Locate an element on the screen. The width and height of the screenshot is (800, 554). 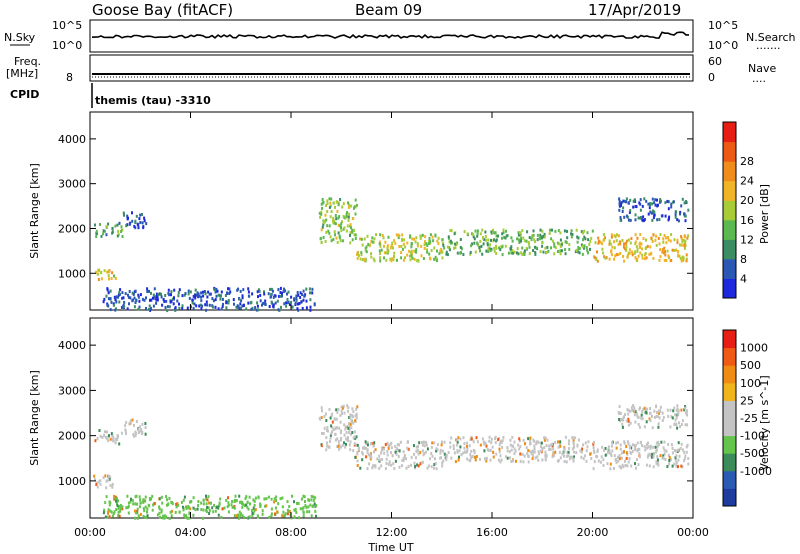
colorbar-segment is located at coordinates (729, 409).